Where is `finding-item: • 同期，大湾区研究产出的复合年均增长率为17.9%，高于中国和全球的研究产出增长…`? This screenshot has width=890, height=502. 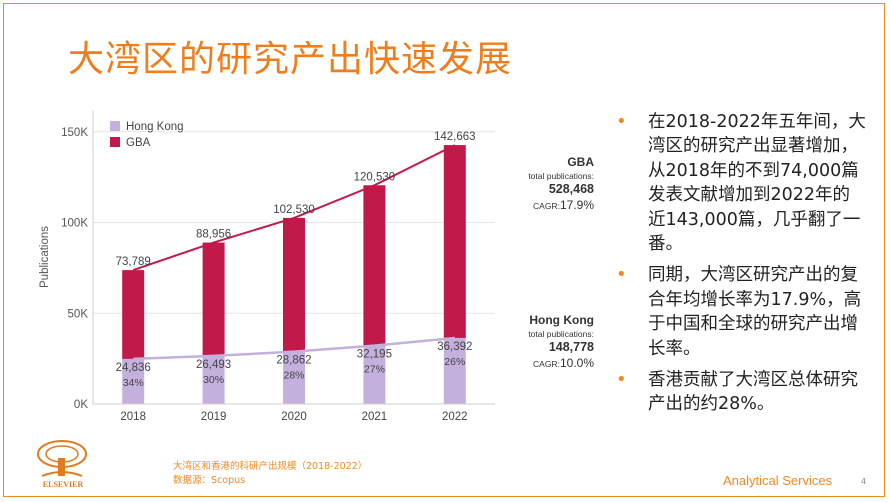
finding-item: • 同期，大湾区研究产出的复合年均增长率为17.9%，高于中国和全球的研究产出增长… is located at coordinates (741, 312).